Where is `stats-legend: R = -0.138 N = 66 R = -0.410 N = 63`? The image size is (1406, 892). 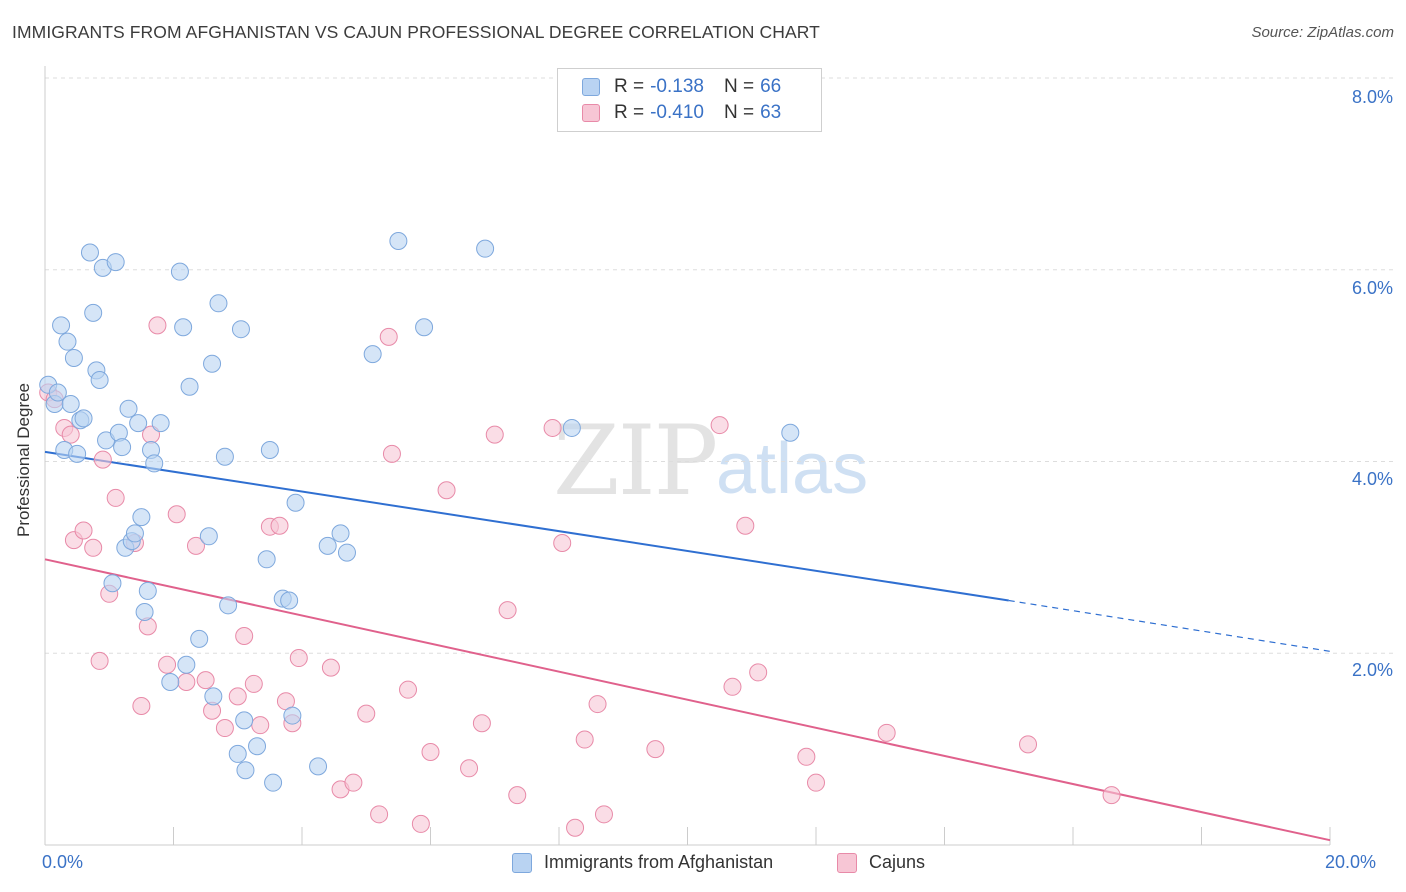
stats-legend: R = -0.138 N = 66 R = -0.410 N = 63 is located at coordinates (689, 100).